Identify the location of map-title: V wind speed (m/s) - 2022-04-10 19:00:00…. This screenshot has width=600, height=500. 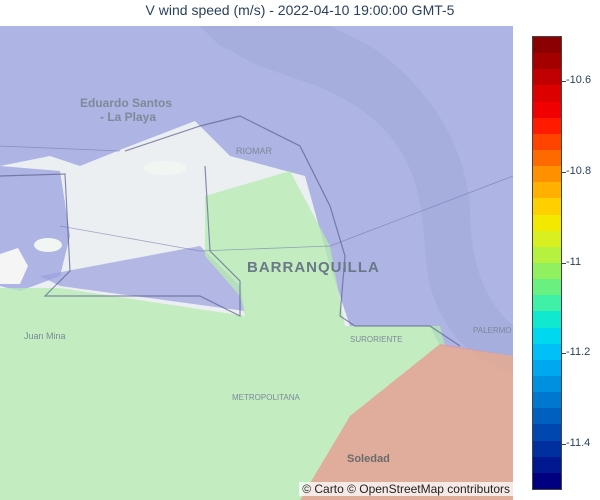
(300, 10).